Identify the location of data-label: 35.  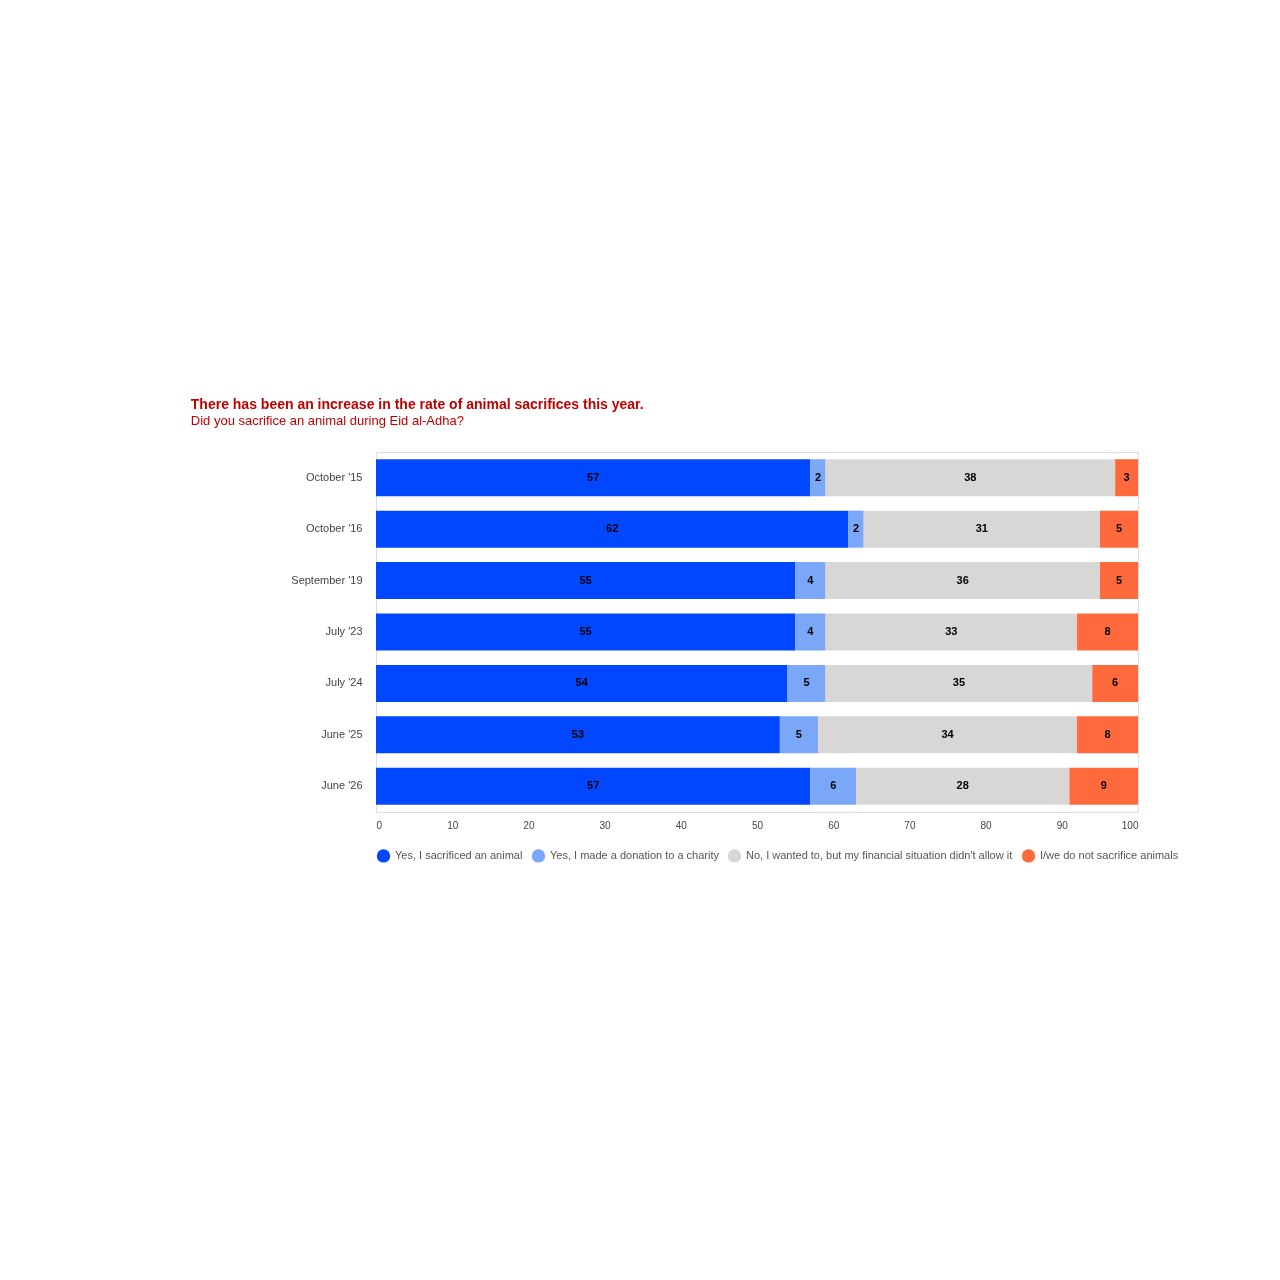
(959, 682).